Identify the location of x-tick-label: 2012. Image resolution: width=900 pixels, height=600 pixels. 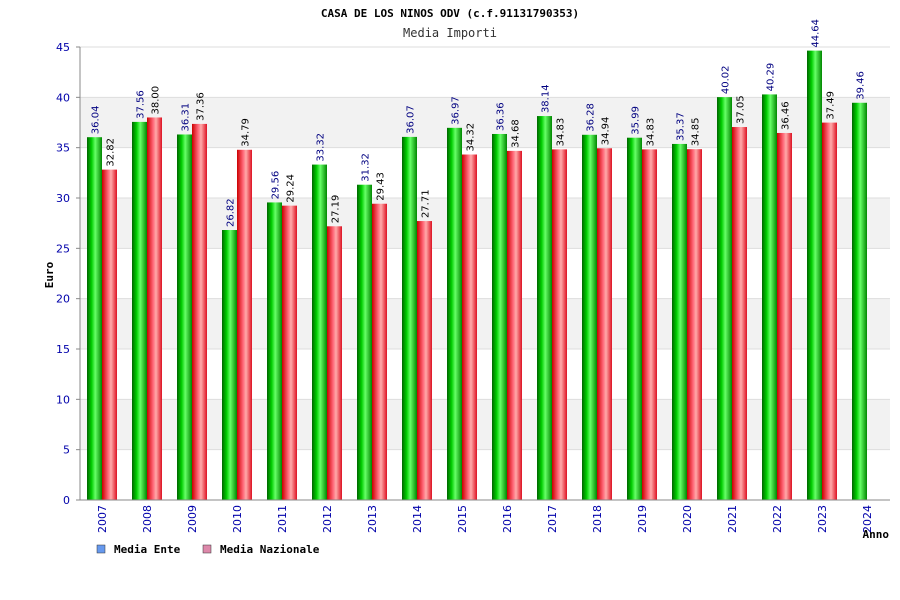
(327, 519).